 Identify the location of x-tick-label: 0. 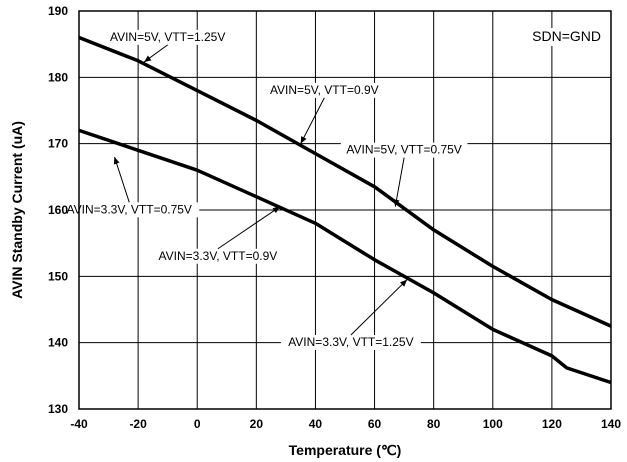
(197, 424).